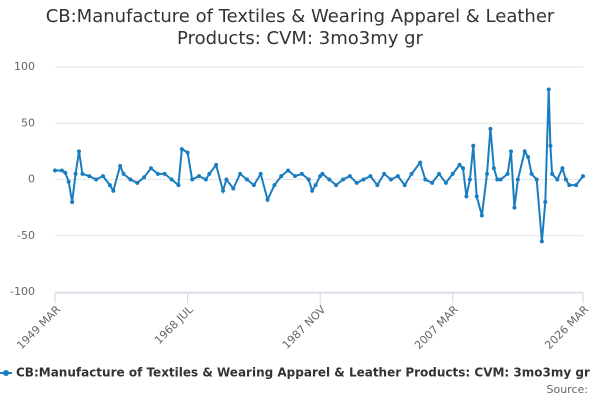 This screenshot has height=400, width=600. I want to click on x-tick-label: 2007 MAR, so click(436, 327).